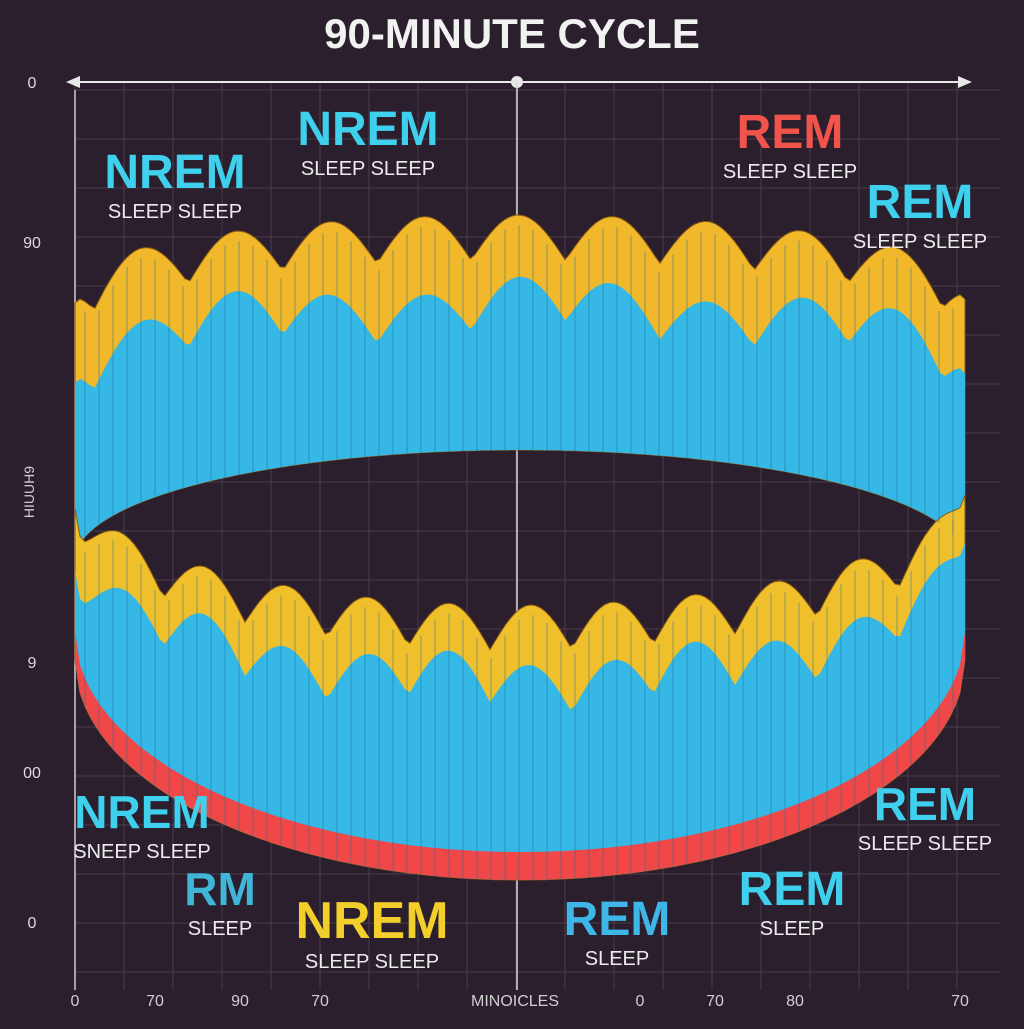  Describe the element at coordinates (32, 773) in the screenshot. I see `left-axis-label: 00` at that location.